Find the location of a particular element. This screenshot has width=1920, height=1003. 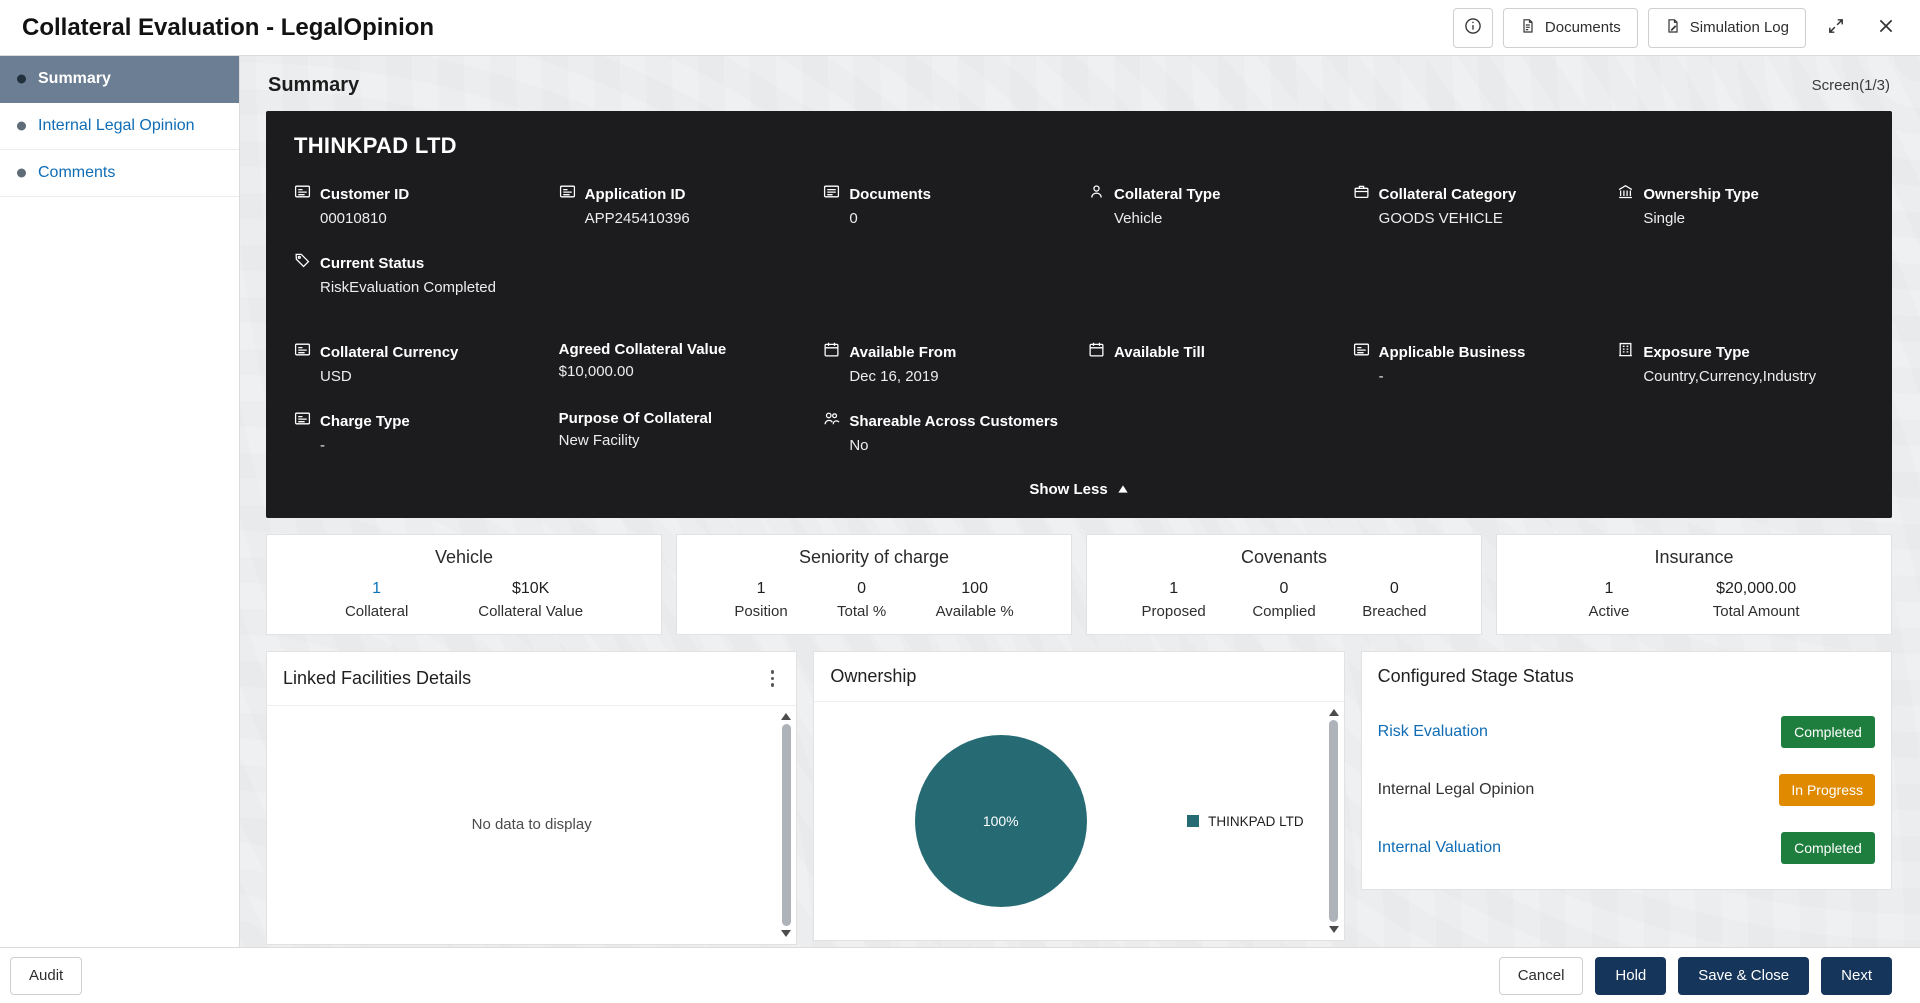

field-shareable-across-customers: Shareable Across Customers No is located at coordinates (946, 432).